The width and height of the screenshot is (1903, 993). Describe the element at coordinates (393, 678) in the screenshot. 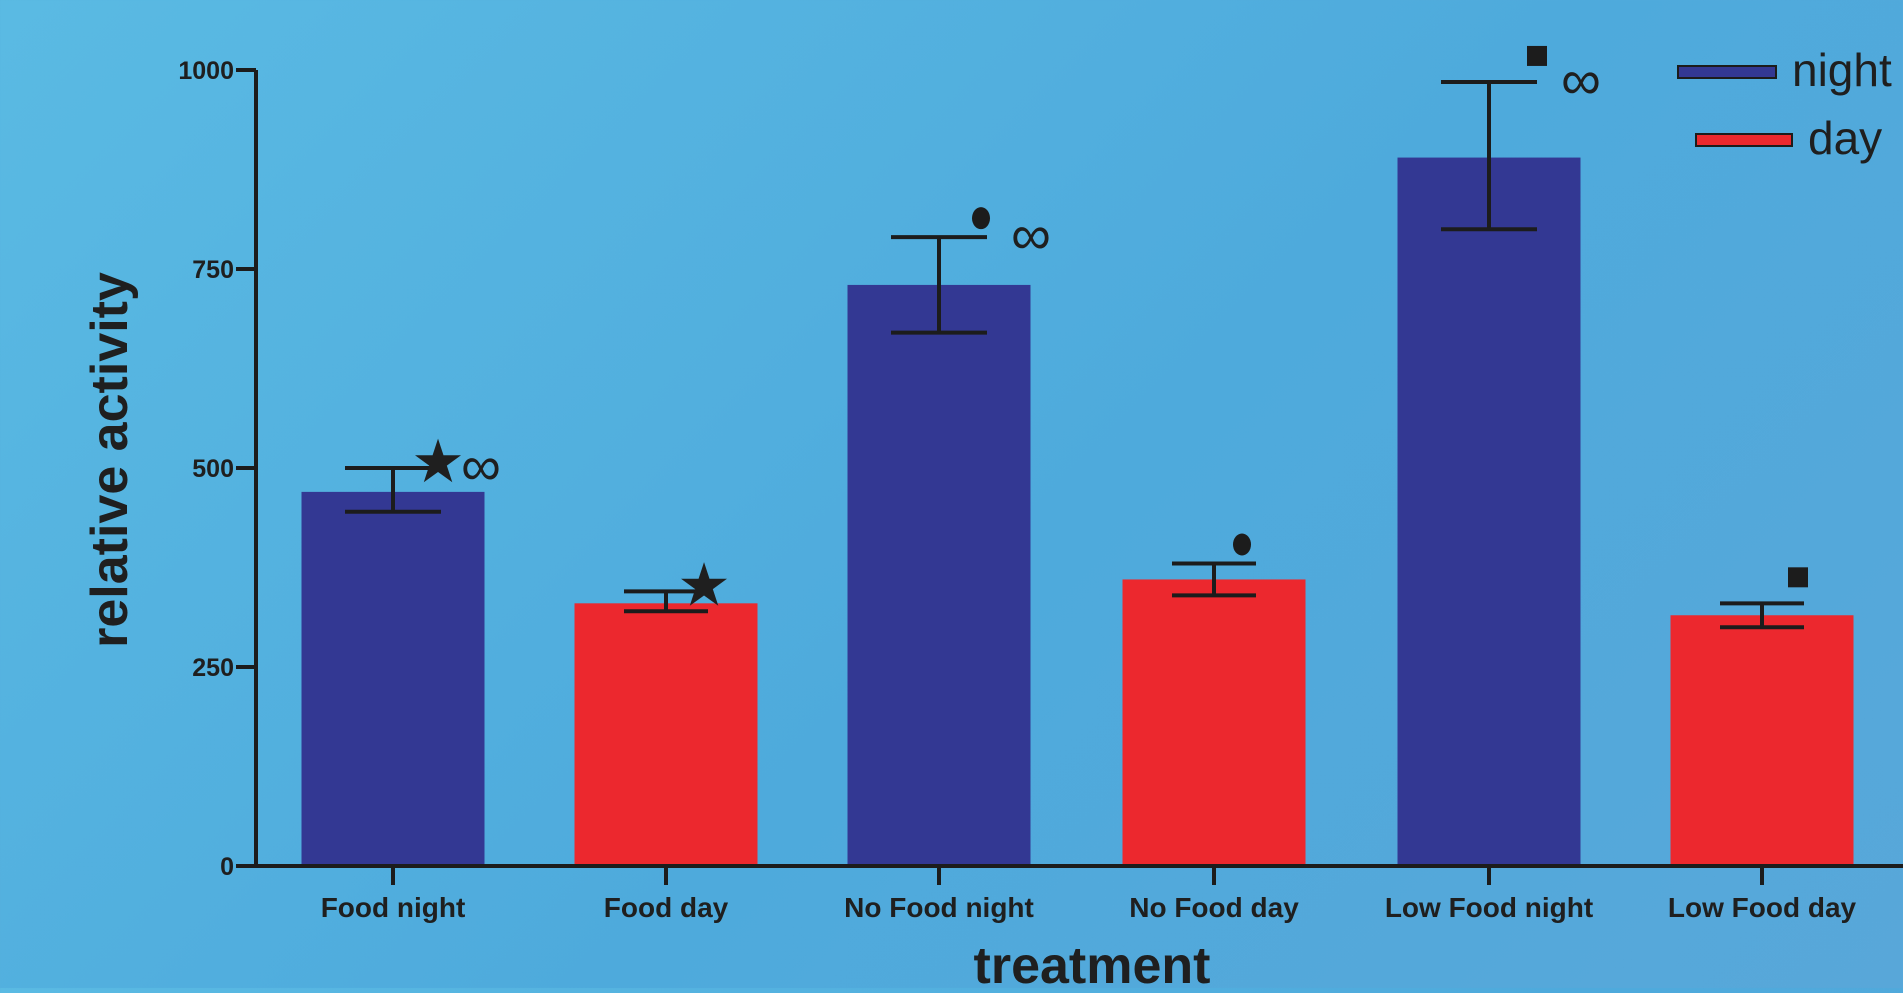

I see `bar-food-night` at that location.